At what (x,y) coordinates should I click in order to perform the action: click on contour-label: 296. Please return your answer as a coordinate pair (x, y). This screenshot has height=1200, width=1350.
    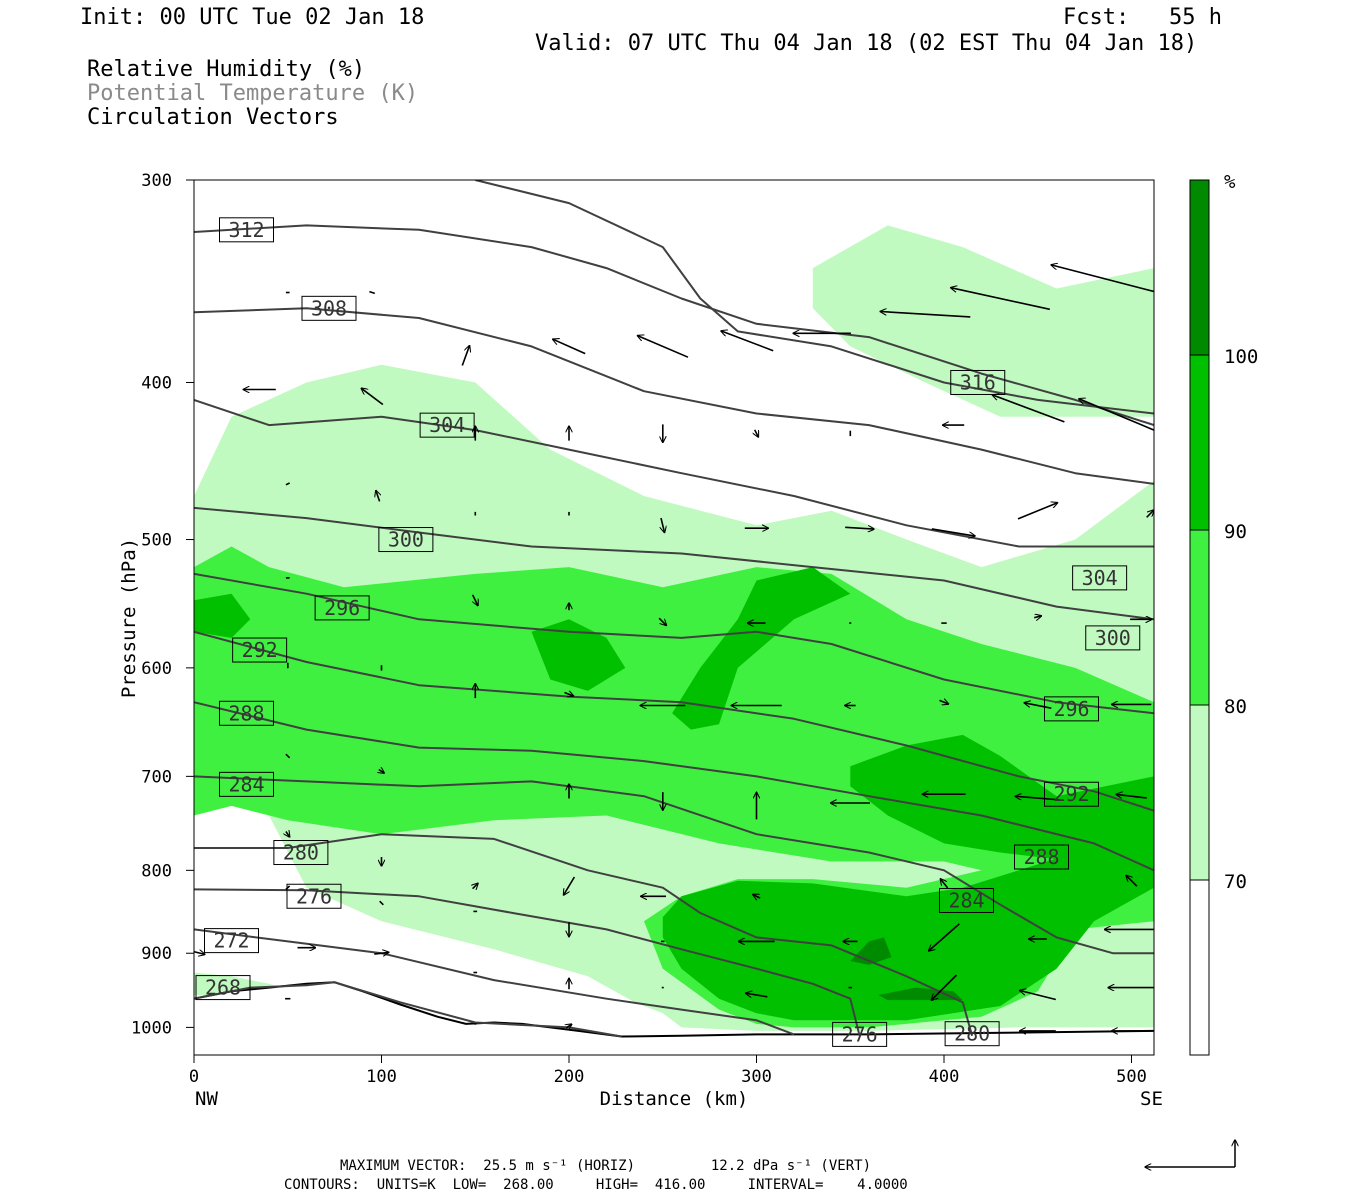
    Looking at the image, I should click on (342, 608).